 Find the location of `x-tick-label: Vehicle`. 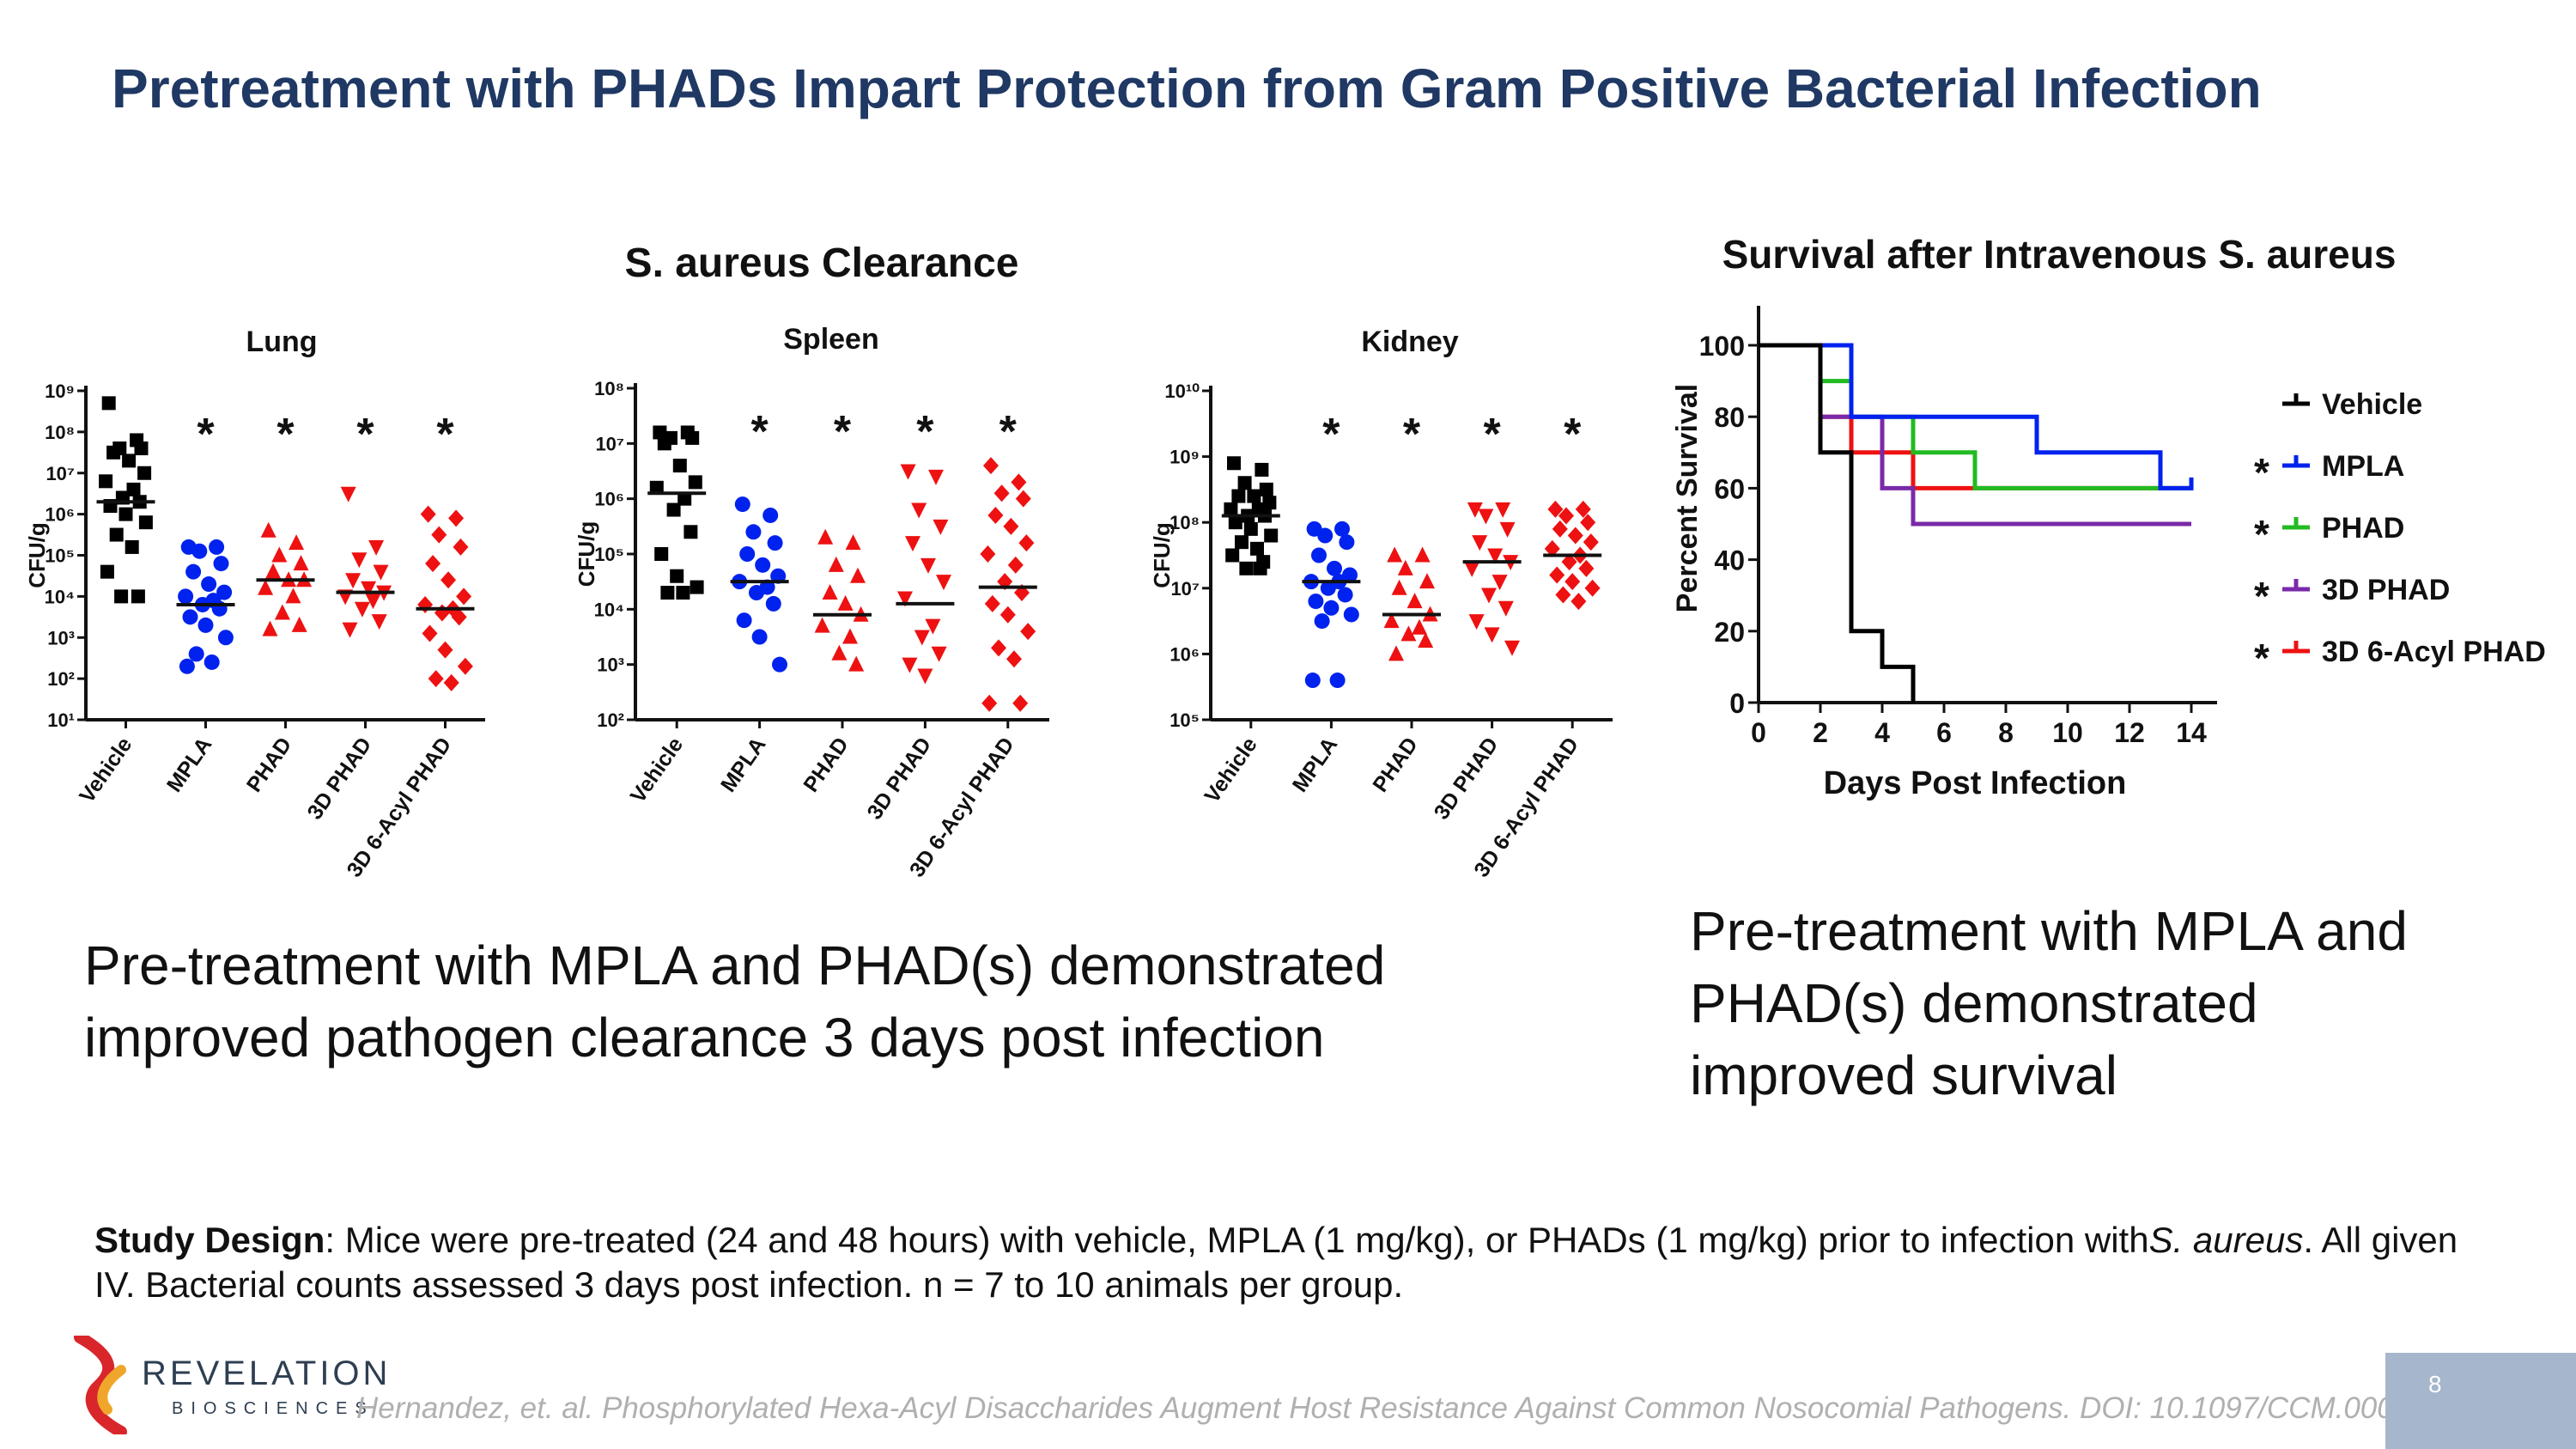

x-tick-label: Vehicle is located at coordinates (1230, 770).